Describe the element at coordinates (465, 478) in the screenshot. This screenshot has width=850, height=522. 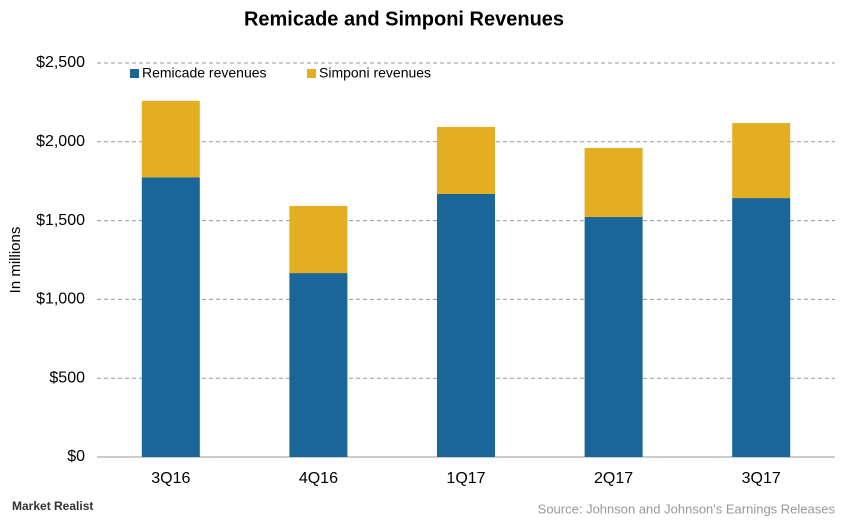
I see `x-tick-label: 1Q17` at that location.